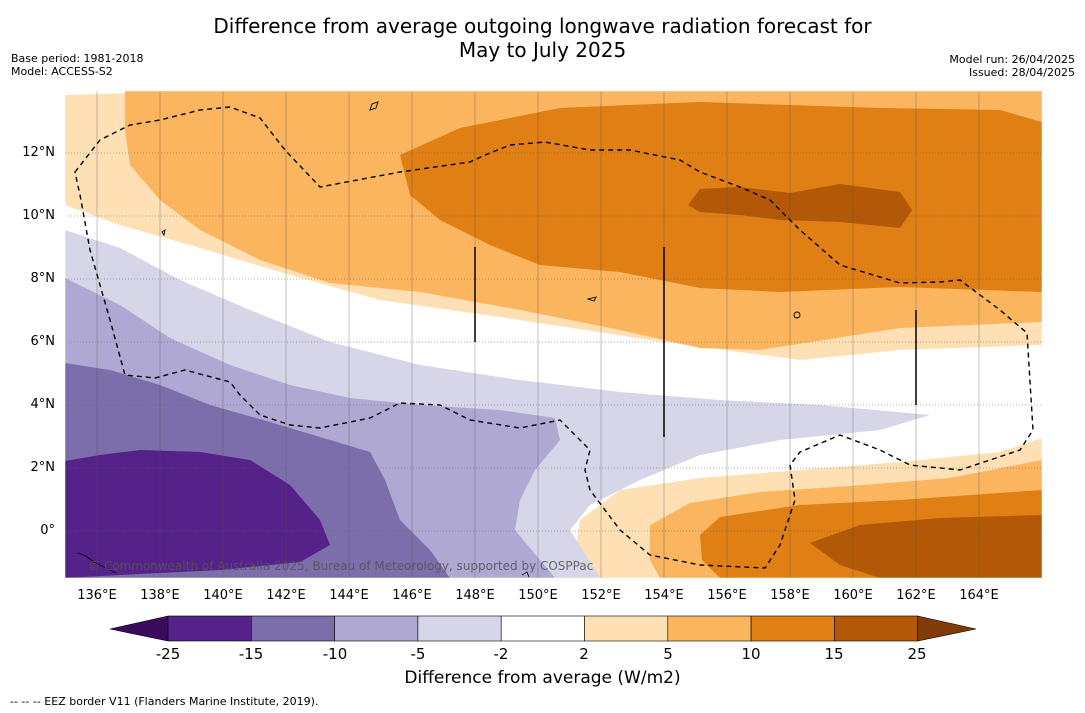  Describe the element at coordinates (1021, 72) in the screenshot. I see `issued-text: Issued: 28/04/2025` at that location.